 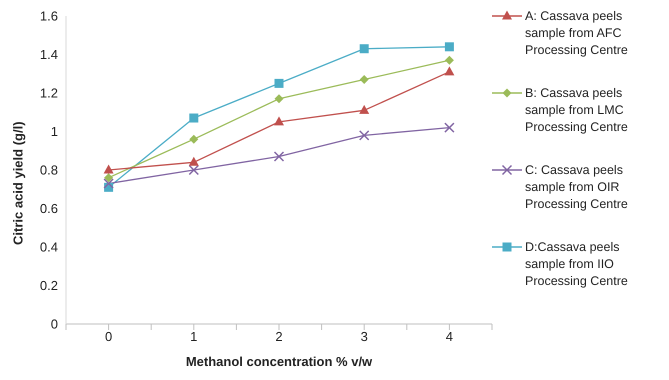 I want to click on legend-label: C: Cassava peels sample from OIR Processing Centre, so click(x=577, y=187).